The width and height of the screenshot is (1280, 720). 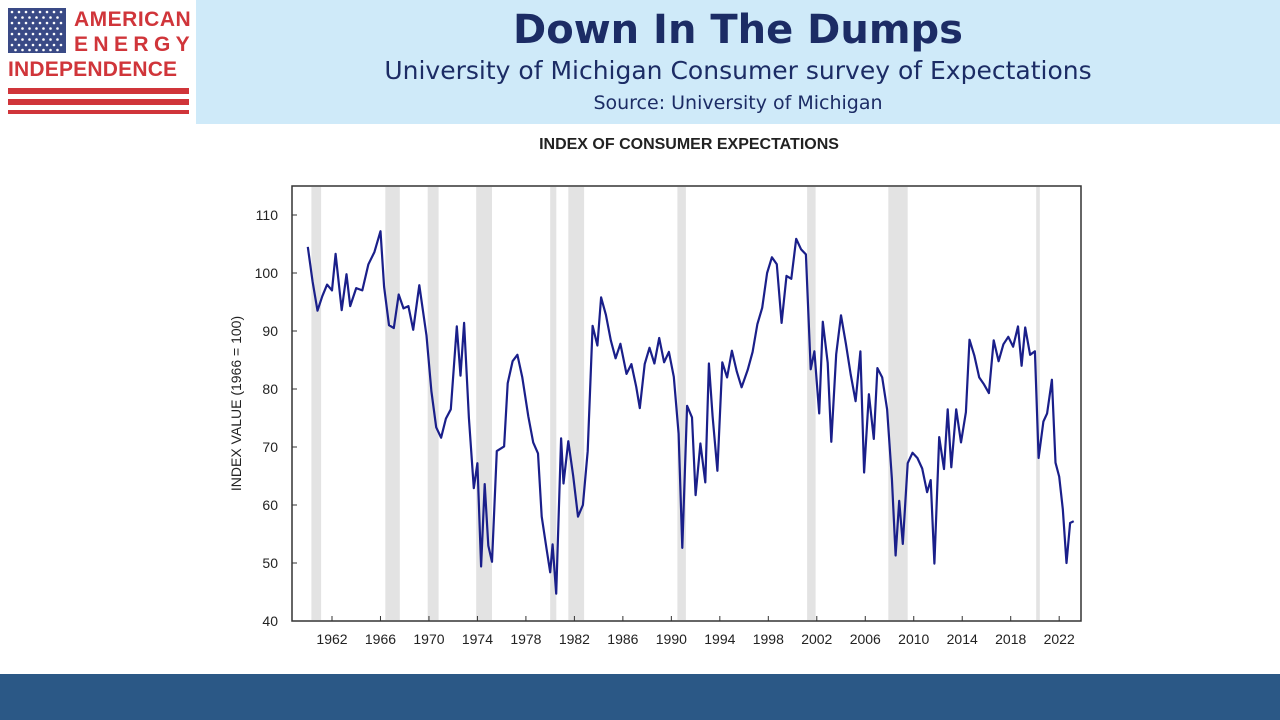 What do you see at coordinates (267, 215) in the screenshot?
I see `y-tick-label: 110` at bounding box center [267, 215].